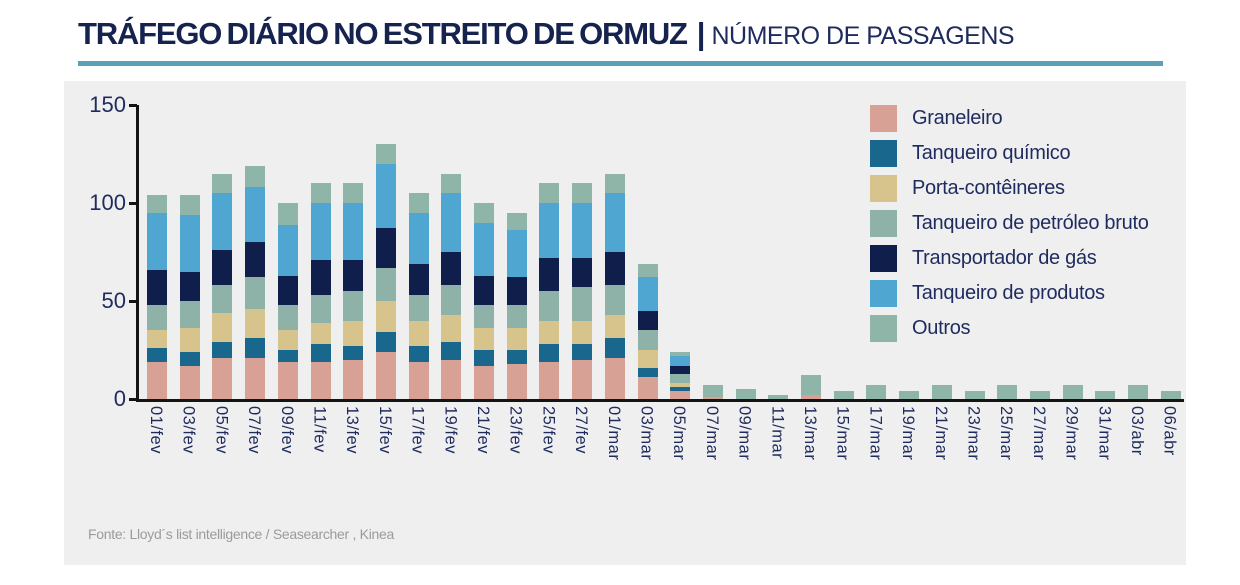  What do you see at coordinates (988, 188) in the screenshot?
I see `legend-label: Porta-contêineres` at bounding box center [988, 188].